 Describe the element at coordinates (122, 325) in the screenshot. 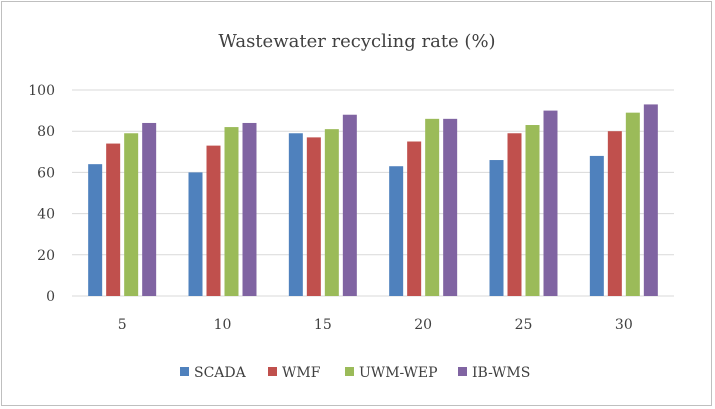

I see `x-tick-label: 5` at that location.